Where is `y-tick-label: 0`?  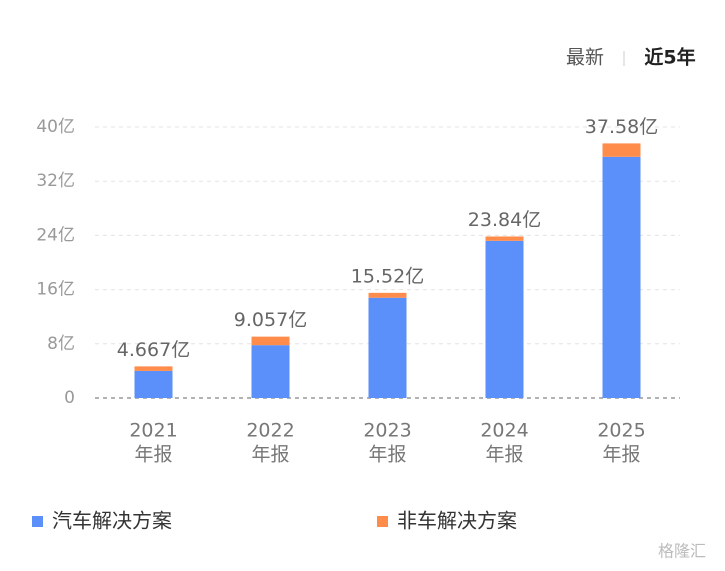
y-tick-label: 0 is located at coordinates (69, 398).